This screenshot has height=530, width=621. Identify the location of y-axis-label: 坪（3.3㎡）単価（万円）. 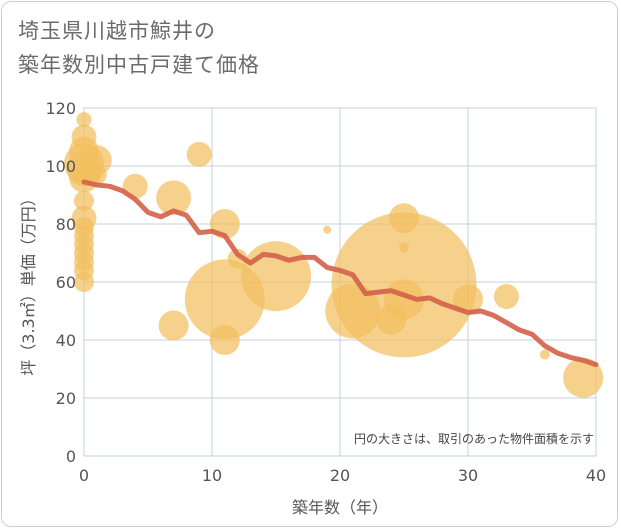
(28, 282).